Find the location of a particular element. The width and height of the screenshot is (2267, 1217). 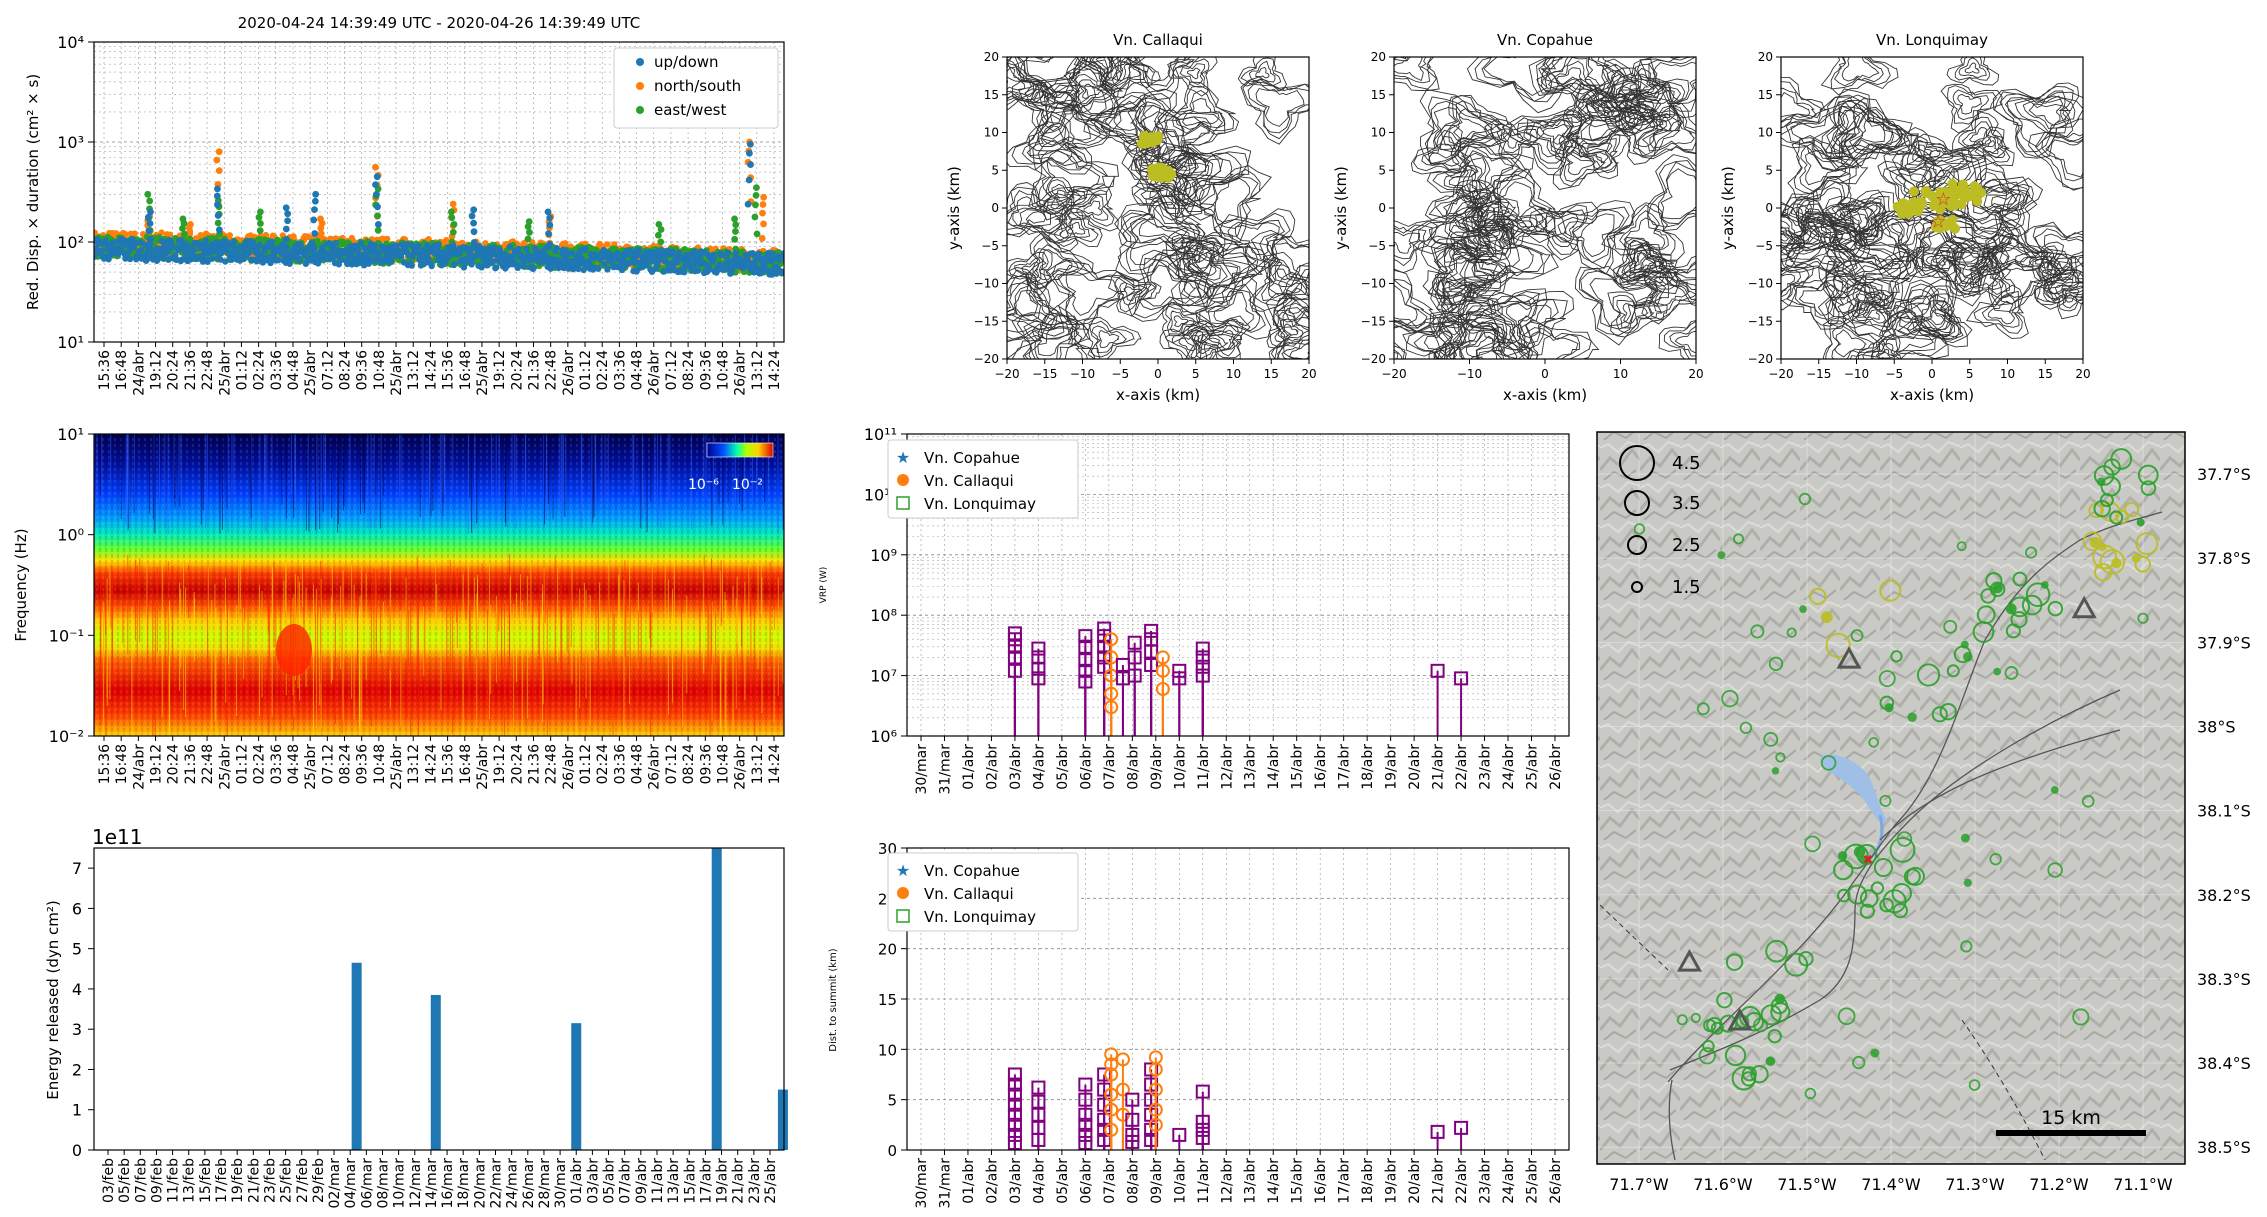

map-ytick-label: −20 is located at coordinates (1373, 359).